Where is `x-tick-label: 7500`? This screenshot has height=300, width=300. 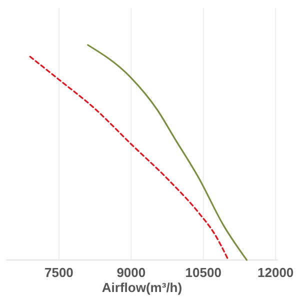
x-tick-label: 7500 is located at coordinates (59, 272).